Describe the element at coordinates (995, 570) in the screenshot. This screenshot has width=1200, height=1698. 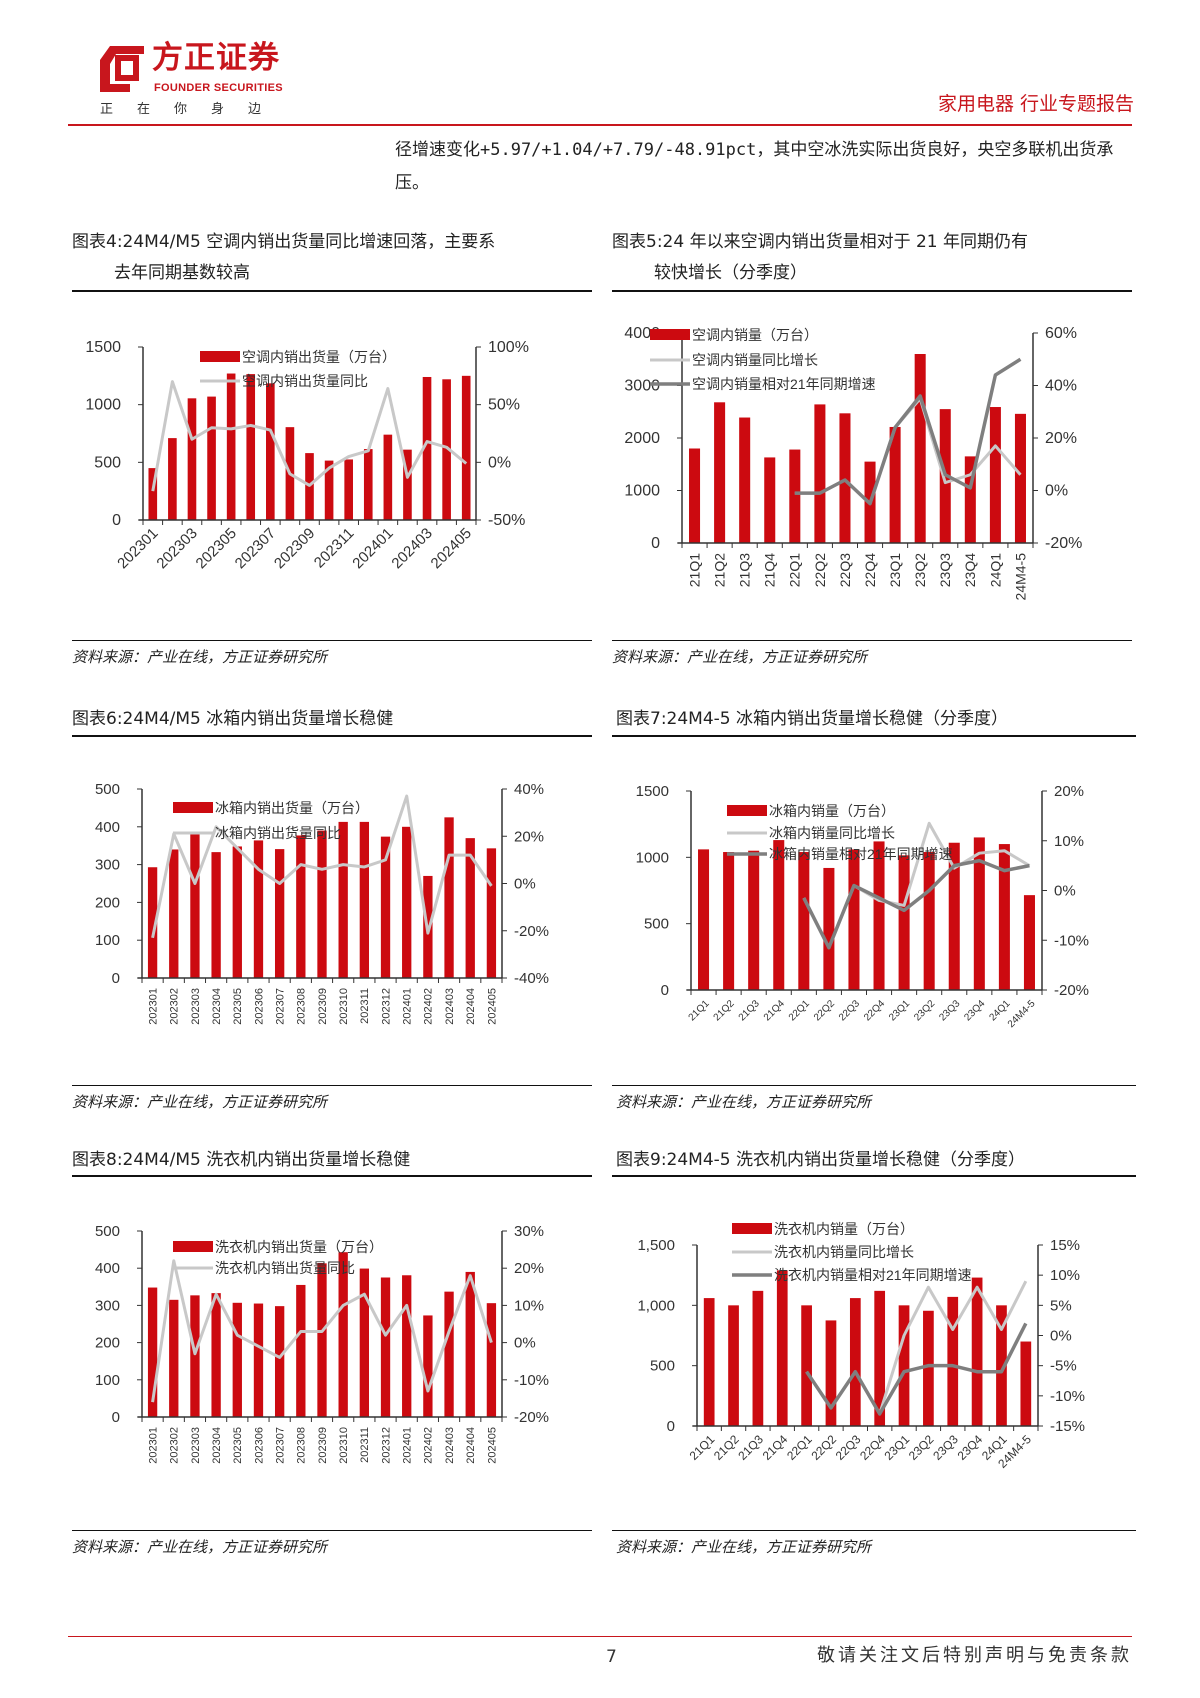
I see `x-tick-label: 24Q1` at that location.